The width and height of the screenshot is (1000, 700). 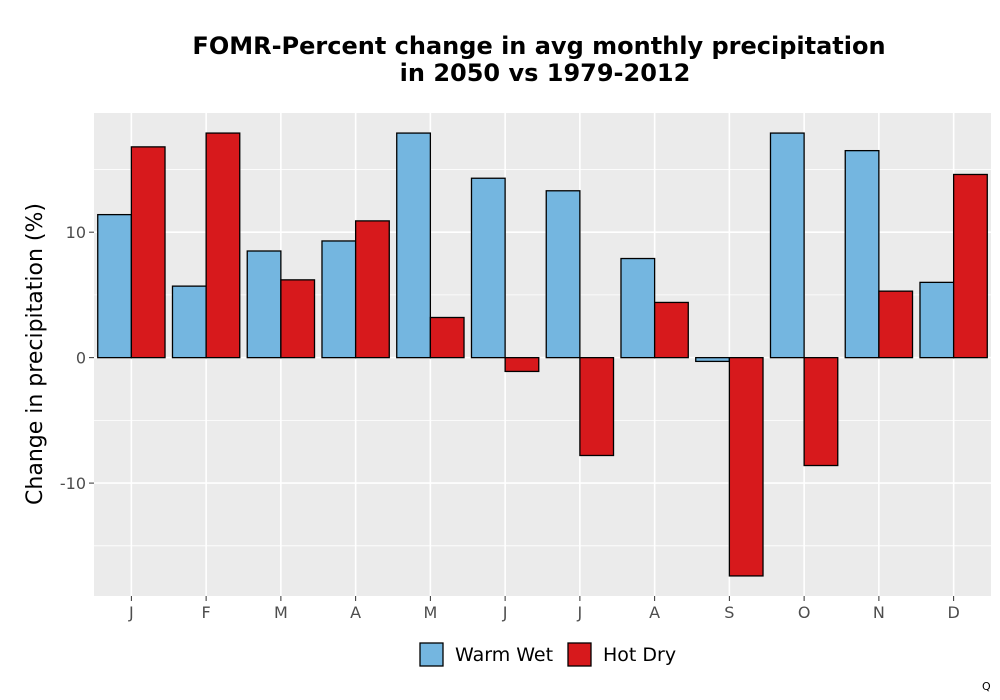 I want to click on x-tick-label: D, so click(x=953, y=612).